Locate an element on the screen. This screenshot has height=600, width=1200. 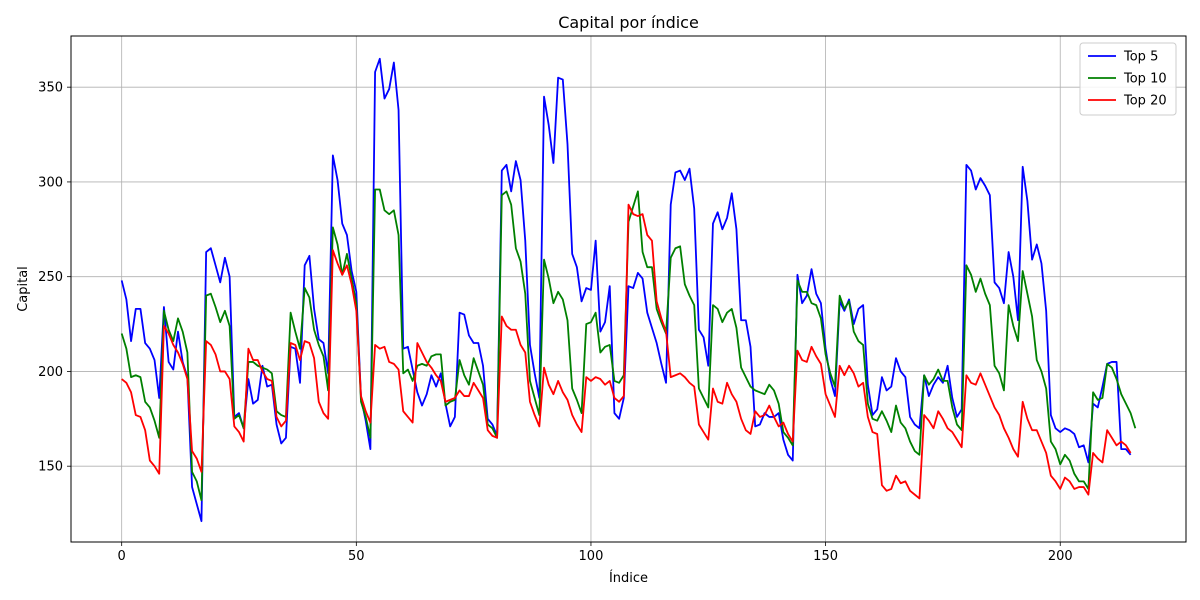
y-tick-label: 200 is located at coordinates (50, 372).